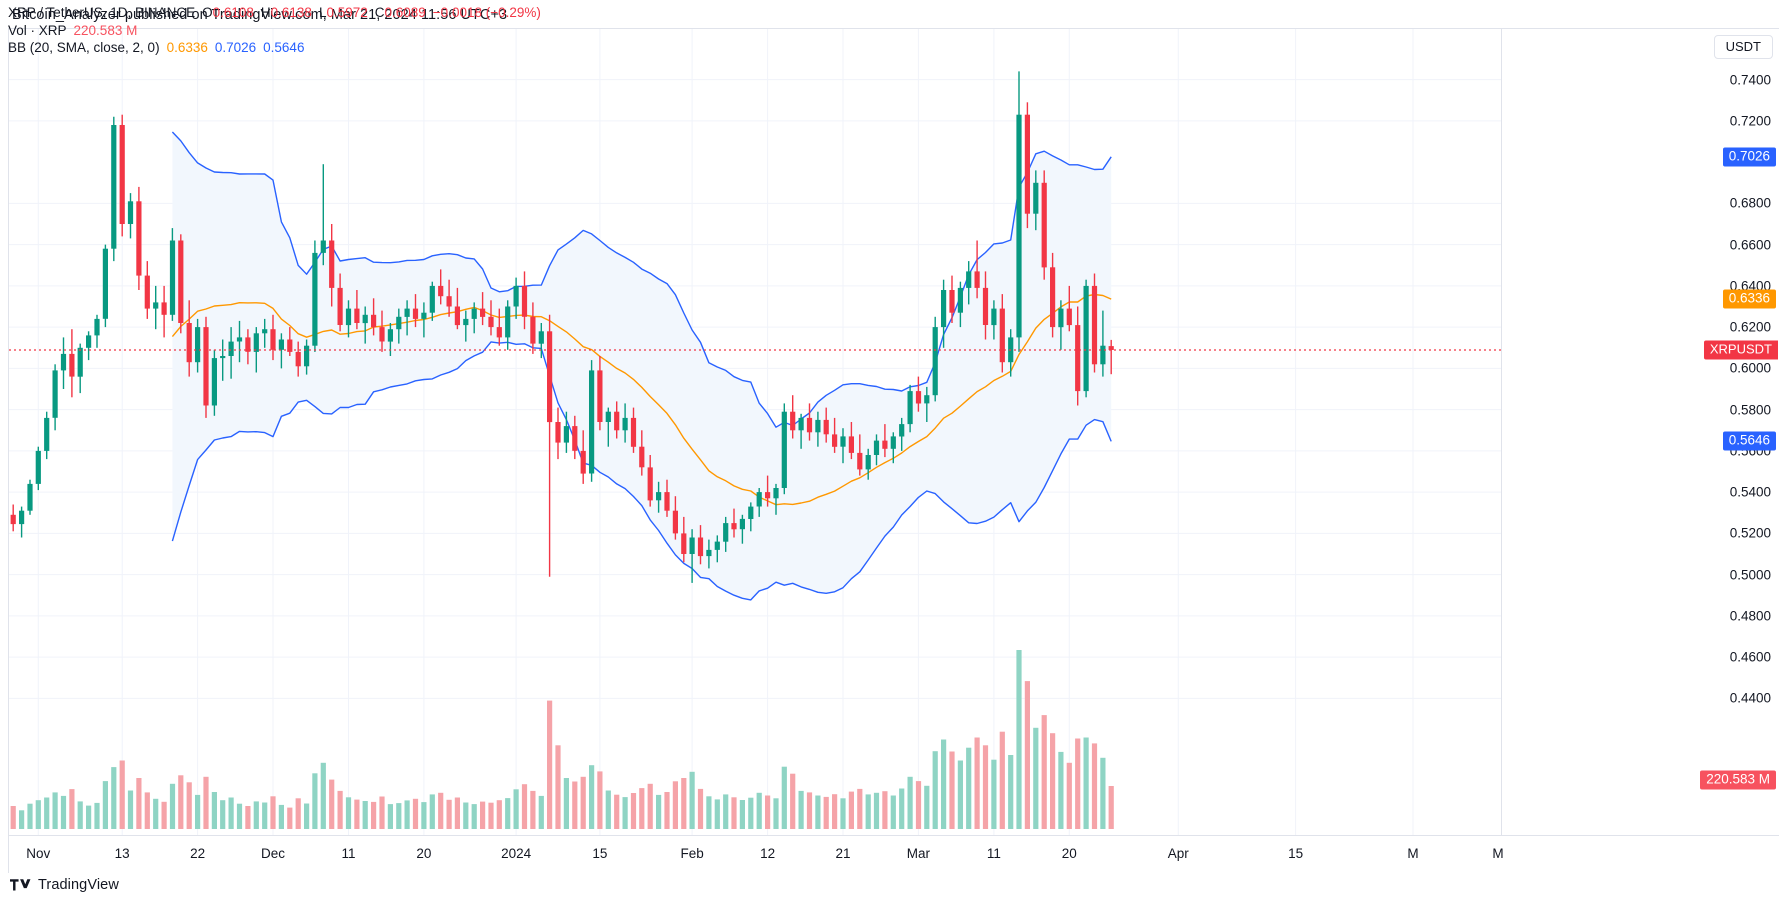 This screenshot has height=904, width=1787. I want to click on price-axis-tick: 0.6800, so click(1750, 203).